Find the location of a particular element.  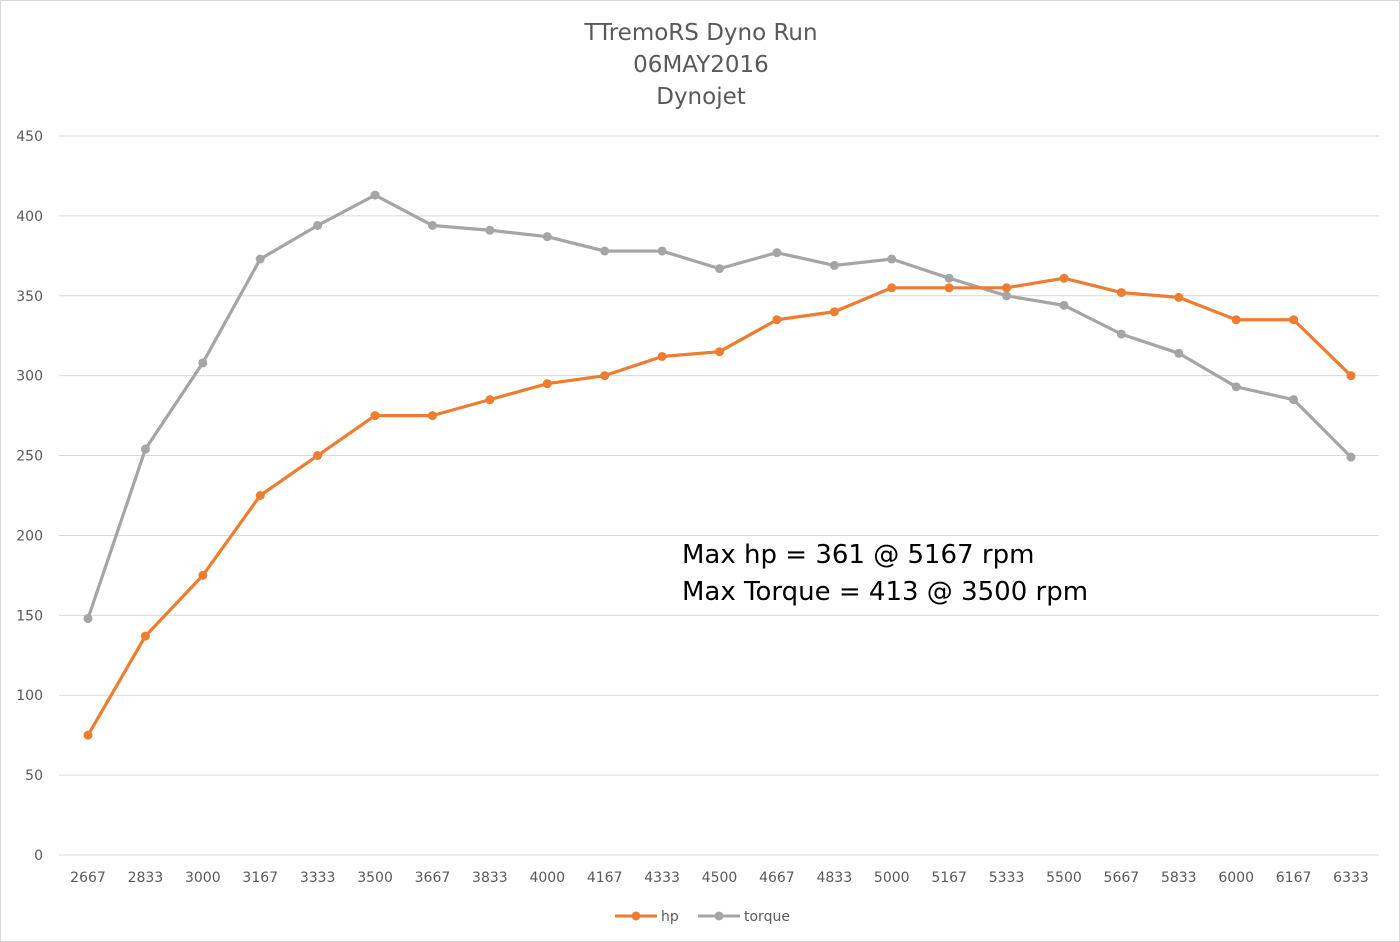

y-tick-label: 400 is located at coordinates (29, 217).